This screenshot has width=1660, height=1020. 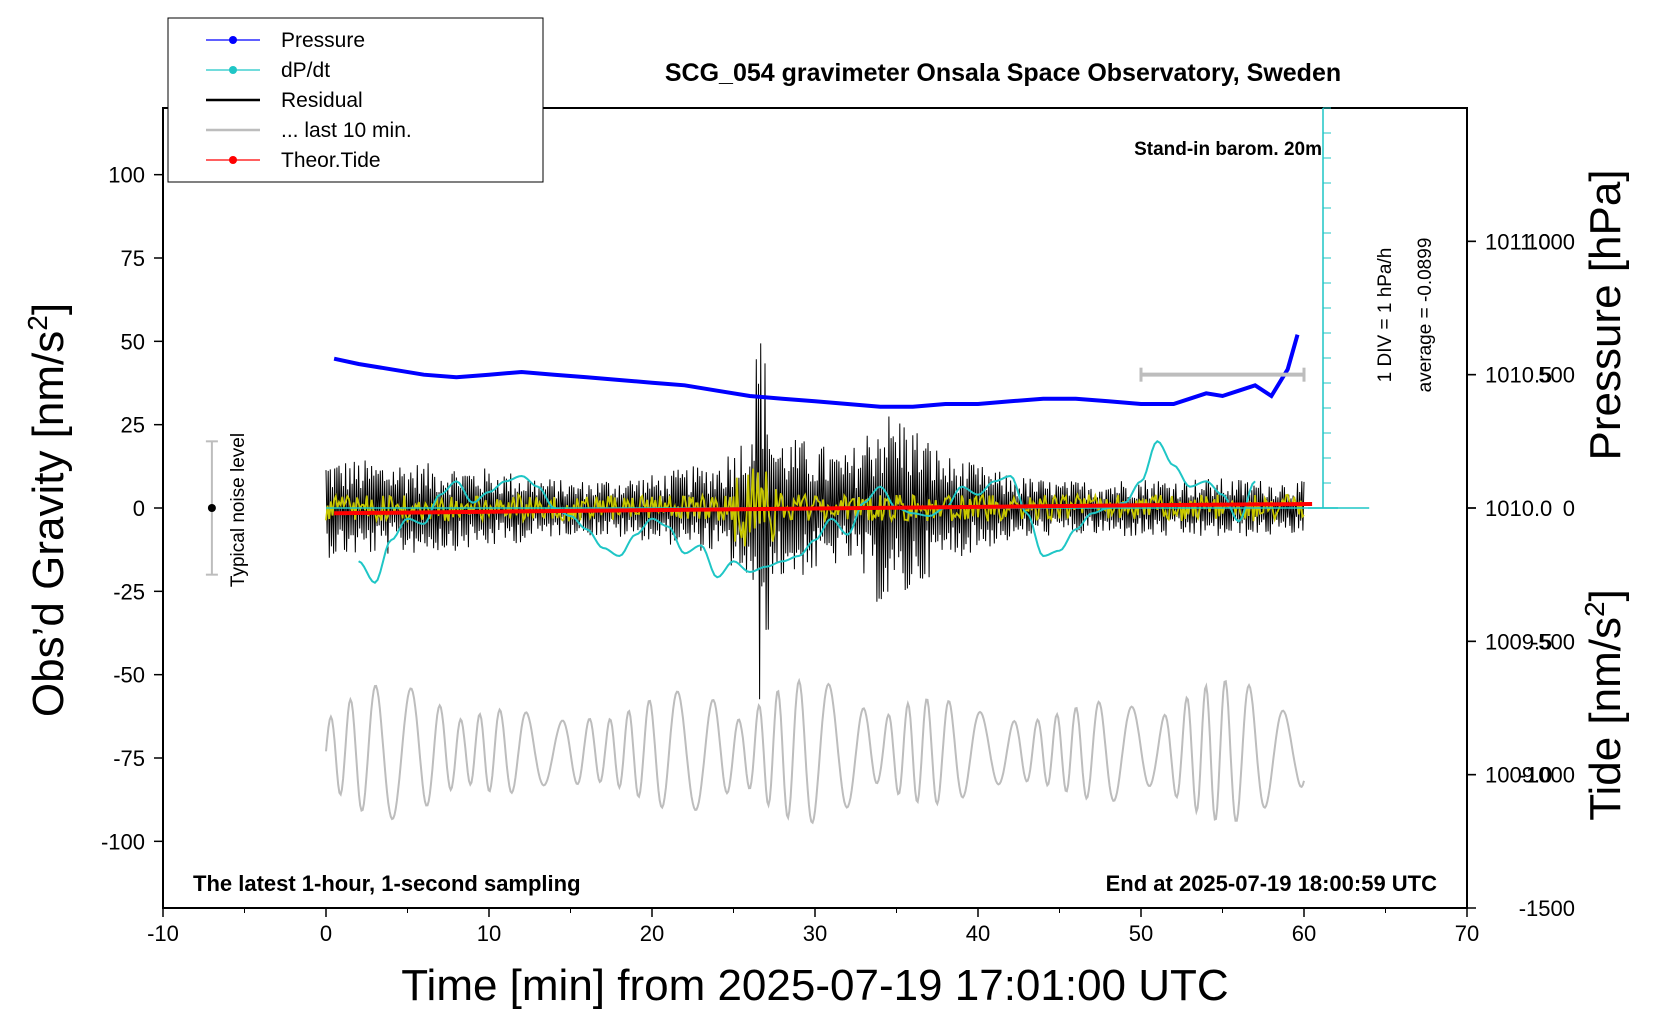 What do you see at coordinates (652, 933) in the screenshot?
I see `x-tick-label: 20` at bounding box center [652, 933].